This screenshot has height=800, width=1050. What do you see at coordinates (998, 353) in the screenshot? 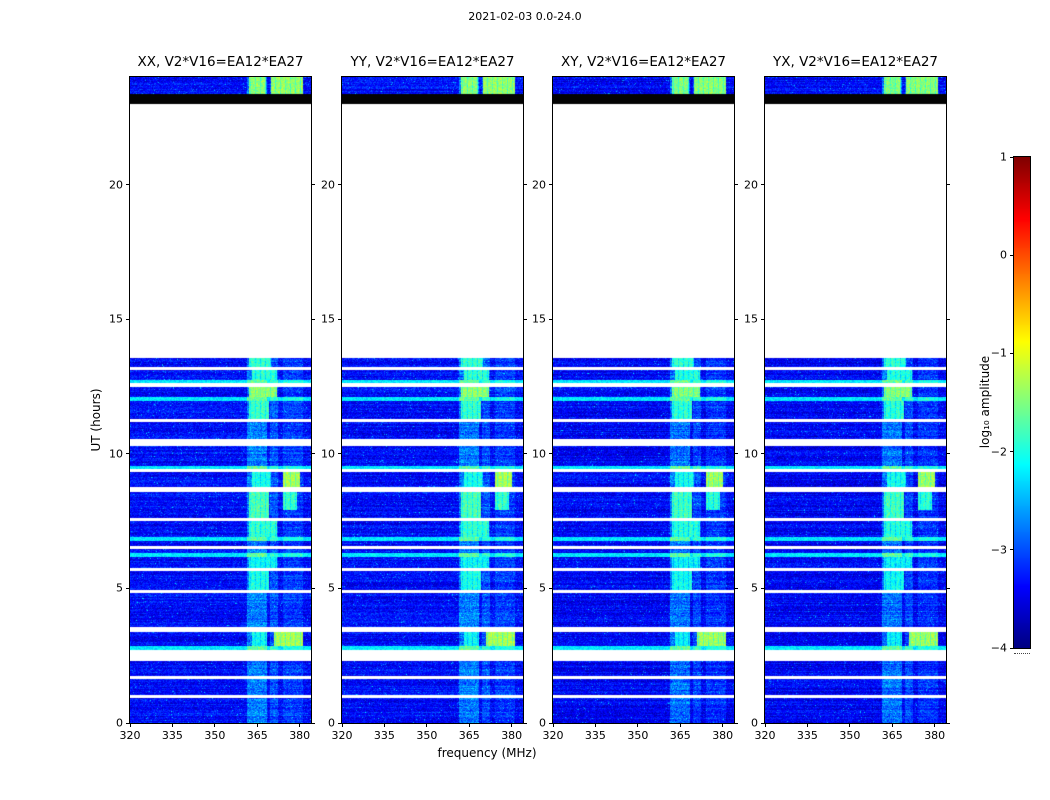
I see `colorbar-tick-label: −1` at bounding box center [998, 353].